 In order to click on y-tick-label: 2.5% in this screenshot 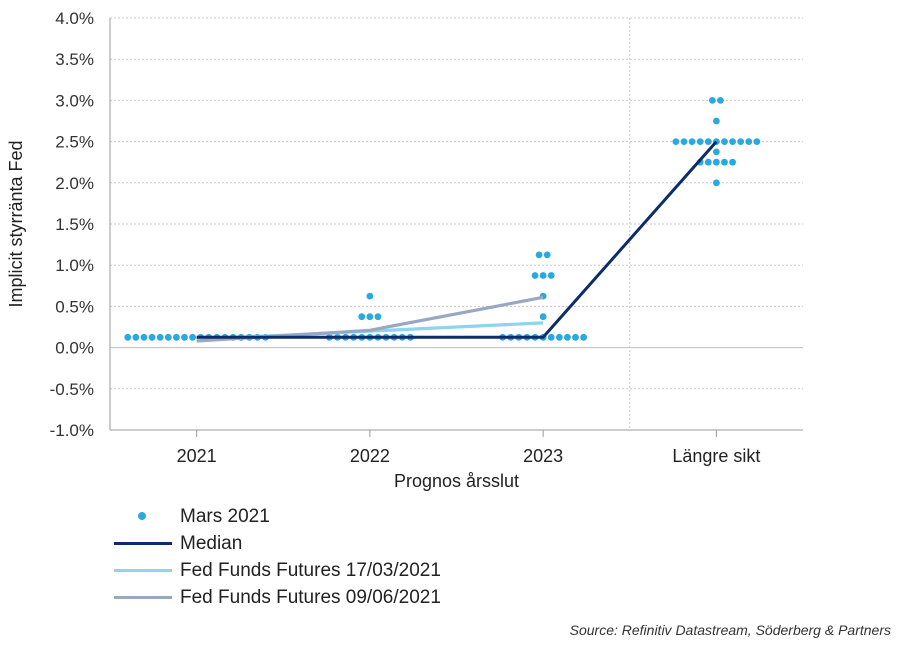, I will do `click(74, 142)`.